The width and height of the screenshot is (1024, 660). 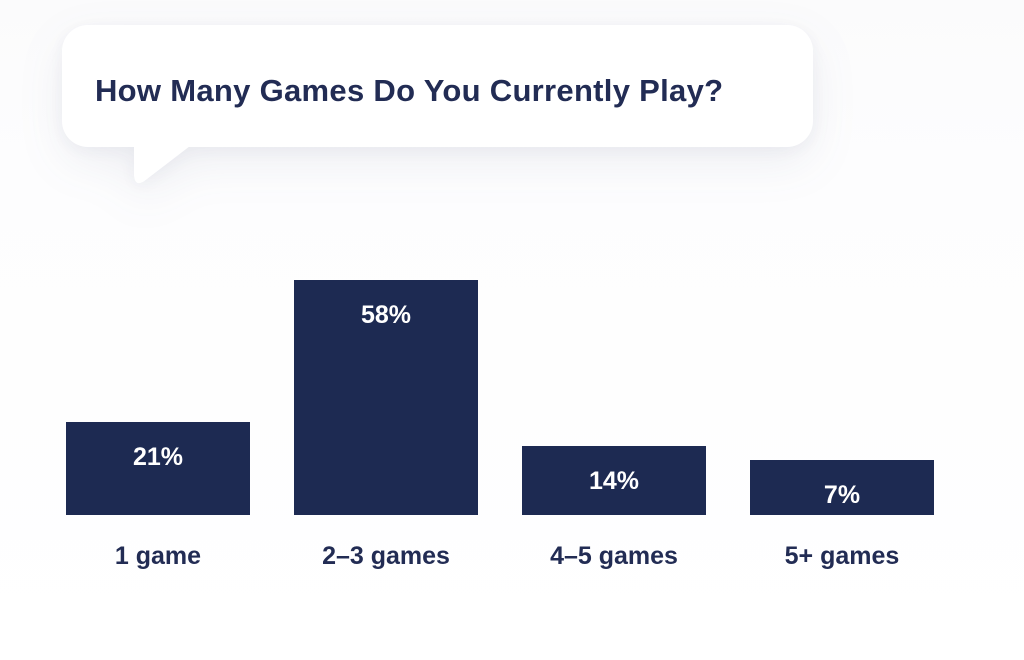 I want to click on chart-title: How Many Games Do You Currently Play?, so click(x=409, y=90).